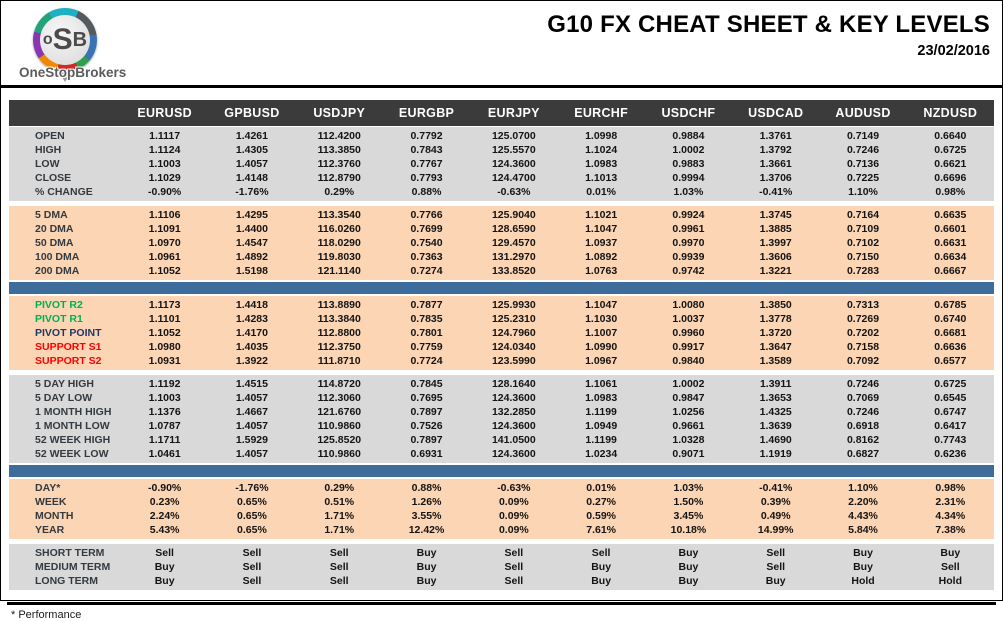 The width and height of the screenshot is (1003, 621). Describe the element at coordinates (775, 384) in the screenshot. I see `data-cell: 1.3911` at that location.